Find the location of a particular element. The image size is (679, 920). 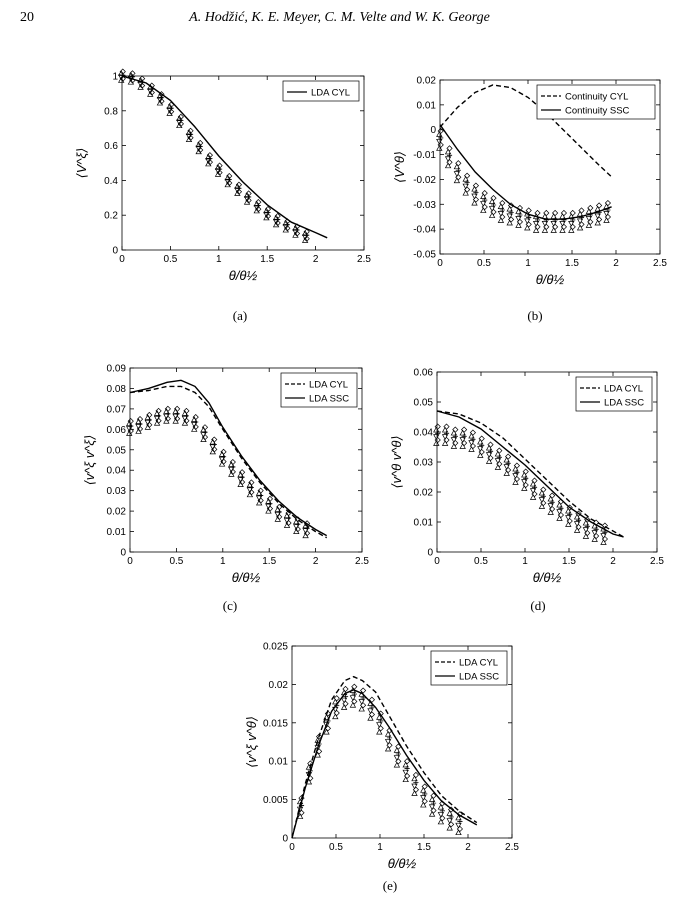

caption-e: (e) is located at coordinates (390, 885).